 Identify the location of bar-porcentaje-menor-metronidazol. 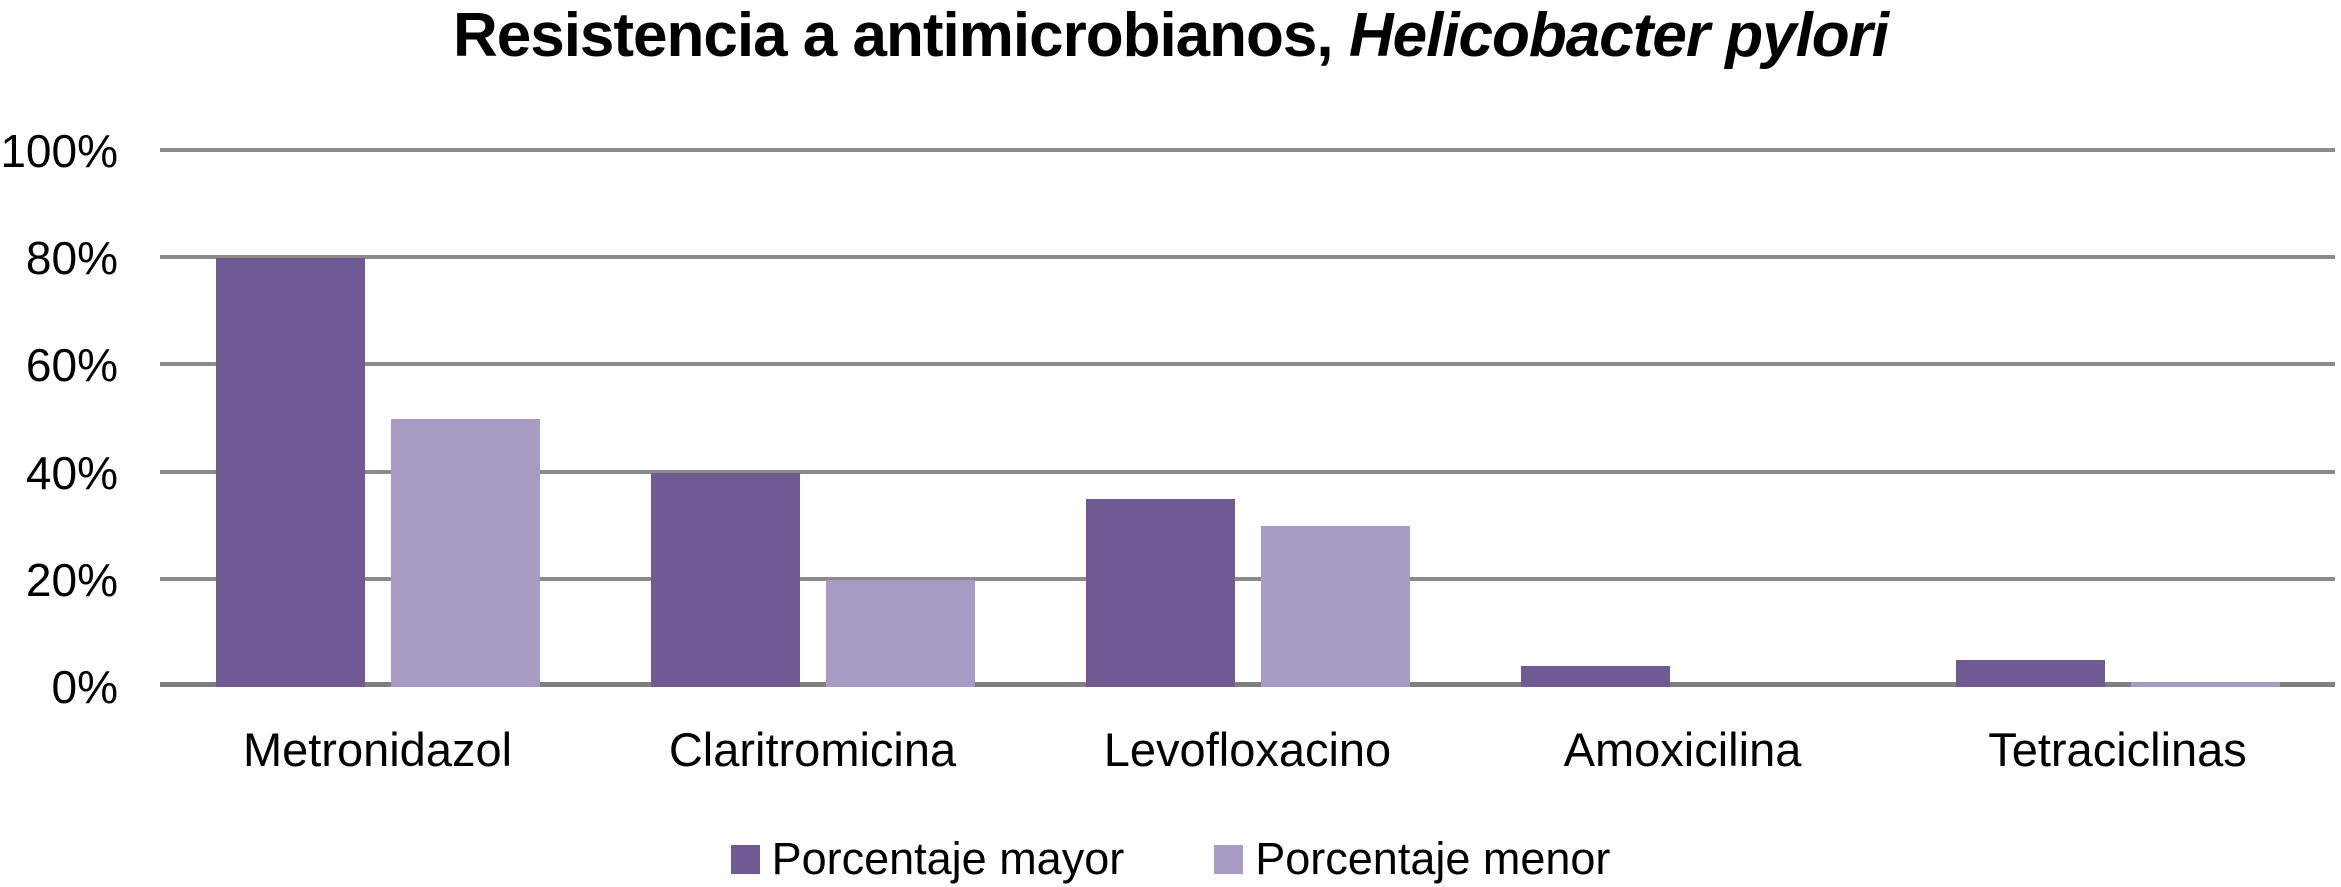
(465, 553).